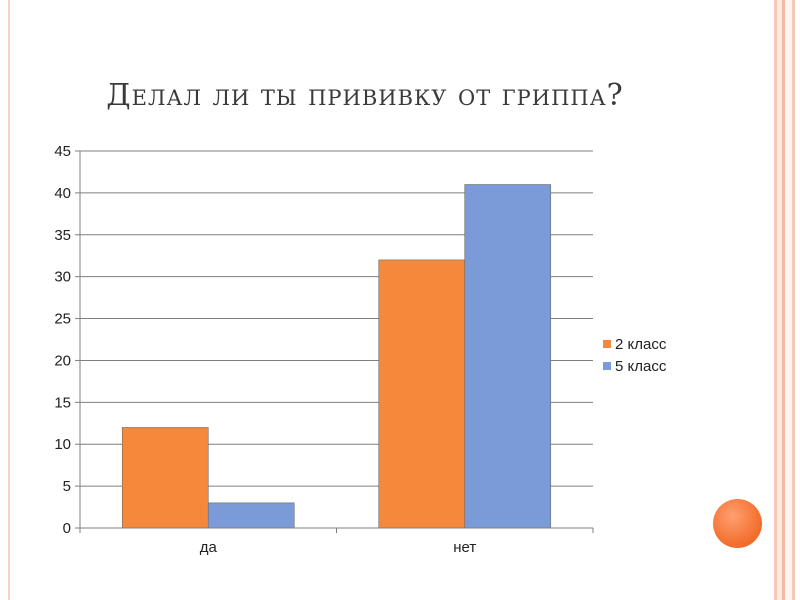  I want to click on y-tick-label-4: 20, so click(62, 360).